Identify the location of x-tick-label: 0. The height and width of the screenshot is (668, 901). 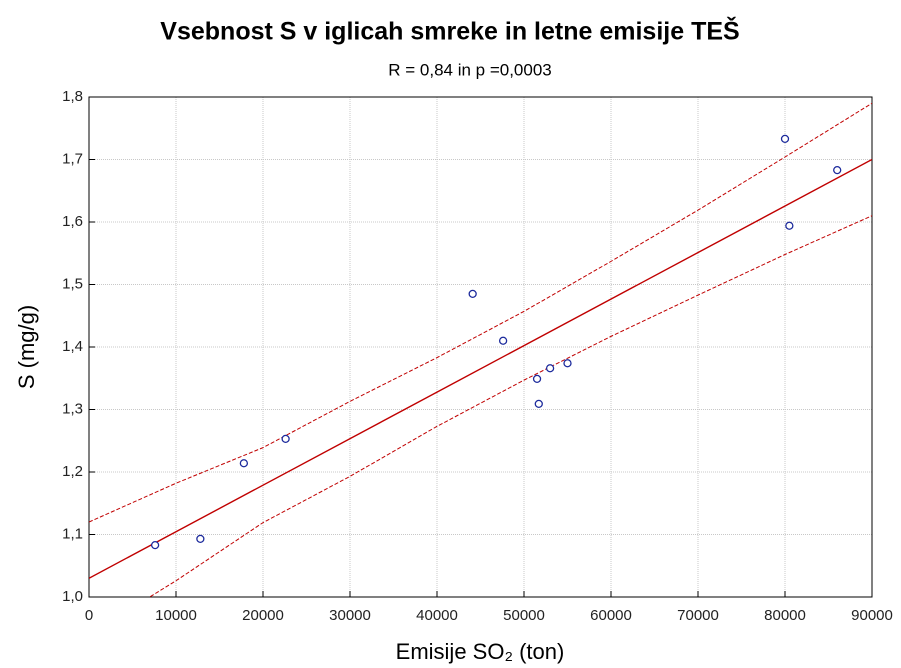
(89, 615).